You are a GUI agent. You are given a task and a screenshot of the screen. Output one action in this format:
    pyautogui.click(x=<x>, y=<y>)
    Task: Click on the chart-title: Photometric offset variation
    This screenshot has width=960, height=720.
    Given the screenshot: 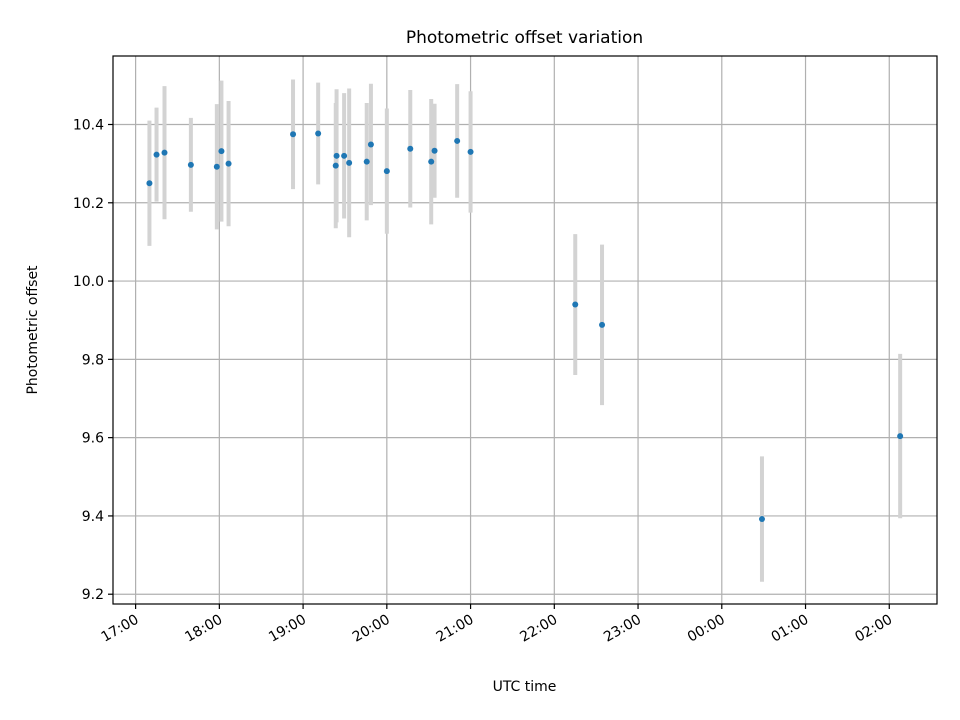 What is the action you would take?
    pyautogui.click(x=524, y=38)
    